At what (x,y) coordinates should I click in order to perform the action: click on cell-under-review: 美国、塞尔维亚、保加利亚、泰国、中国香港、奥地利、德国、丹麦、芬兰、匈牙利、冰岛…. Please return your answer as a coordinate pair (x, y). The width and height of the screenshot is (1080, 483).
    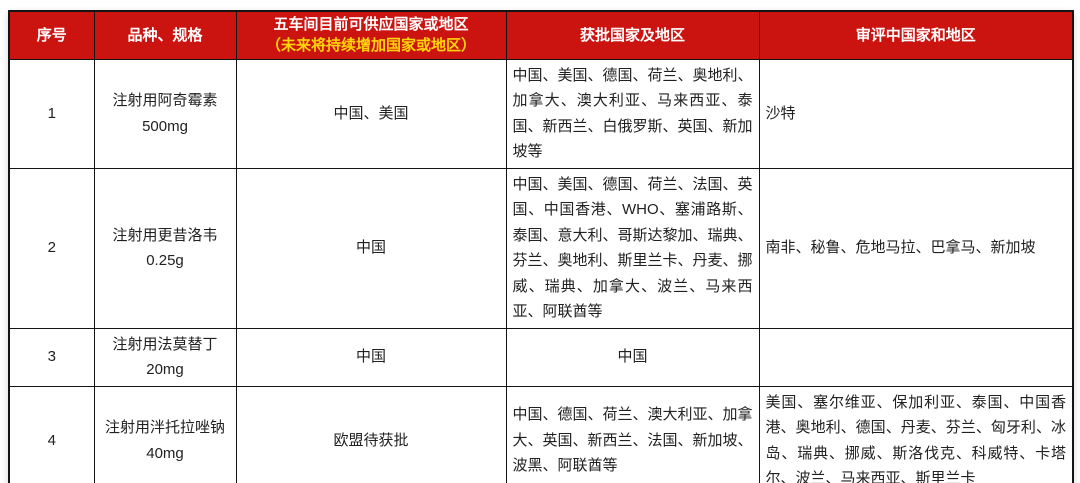
    Looking at the image, I should click on (916, 434).